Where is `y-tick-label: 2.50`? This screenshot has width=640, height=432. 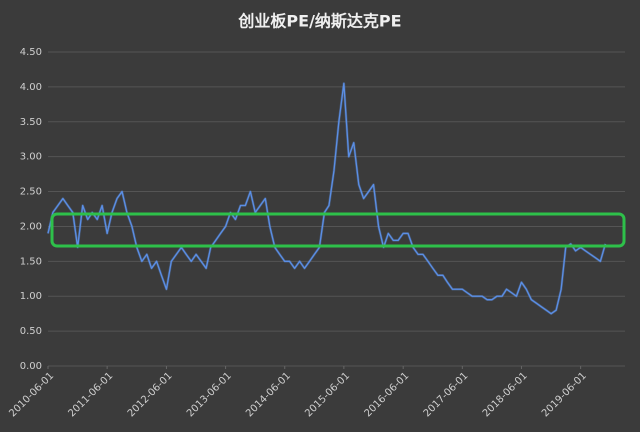 y-tick-label: 2.50 is located at coordinates (31, 192).